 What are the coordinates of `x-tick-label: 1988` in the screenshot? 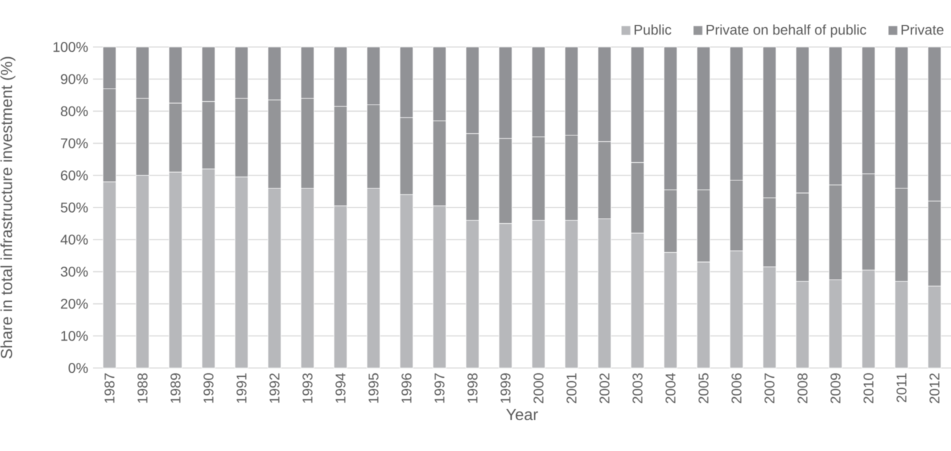 It's located at (143, 388).